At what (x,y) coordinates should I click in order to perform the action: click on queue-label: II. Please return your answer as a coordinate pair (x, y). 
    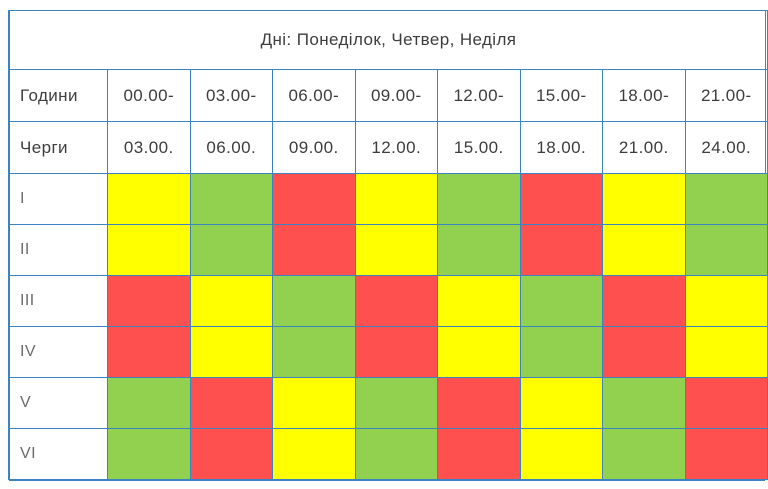
    Looking at the image, I should click on (58, 250).